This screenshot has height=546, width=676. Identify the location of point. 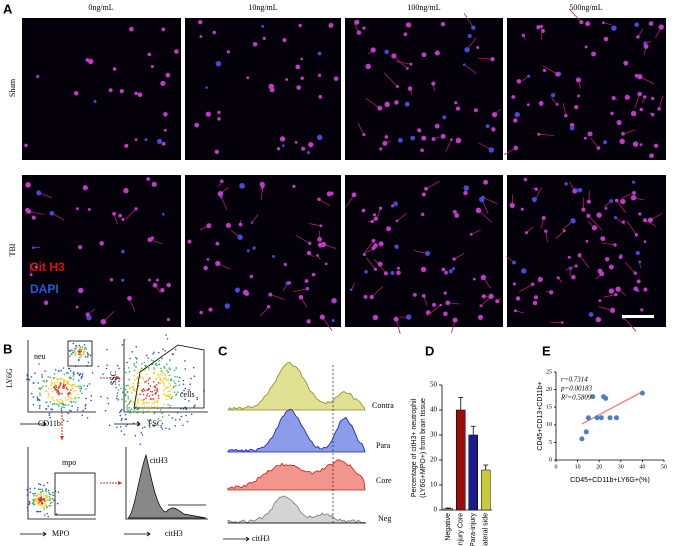
(588, 418).